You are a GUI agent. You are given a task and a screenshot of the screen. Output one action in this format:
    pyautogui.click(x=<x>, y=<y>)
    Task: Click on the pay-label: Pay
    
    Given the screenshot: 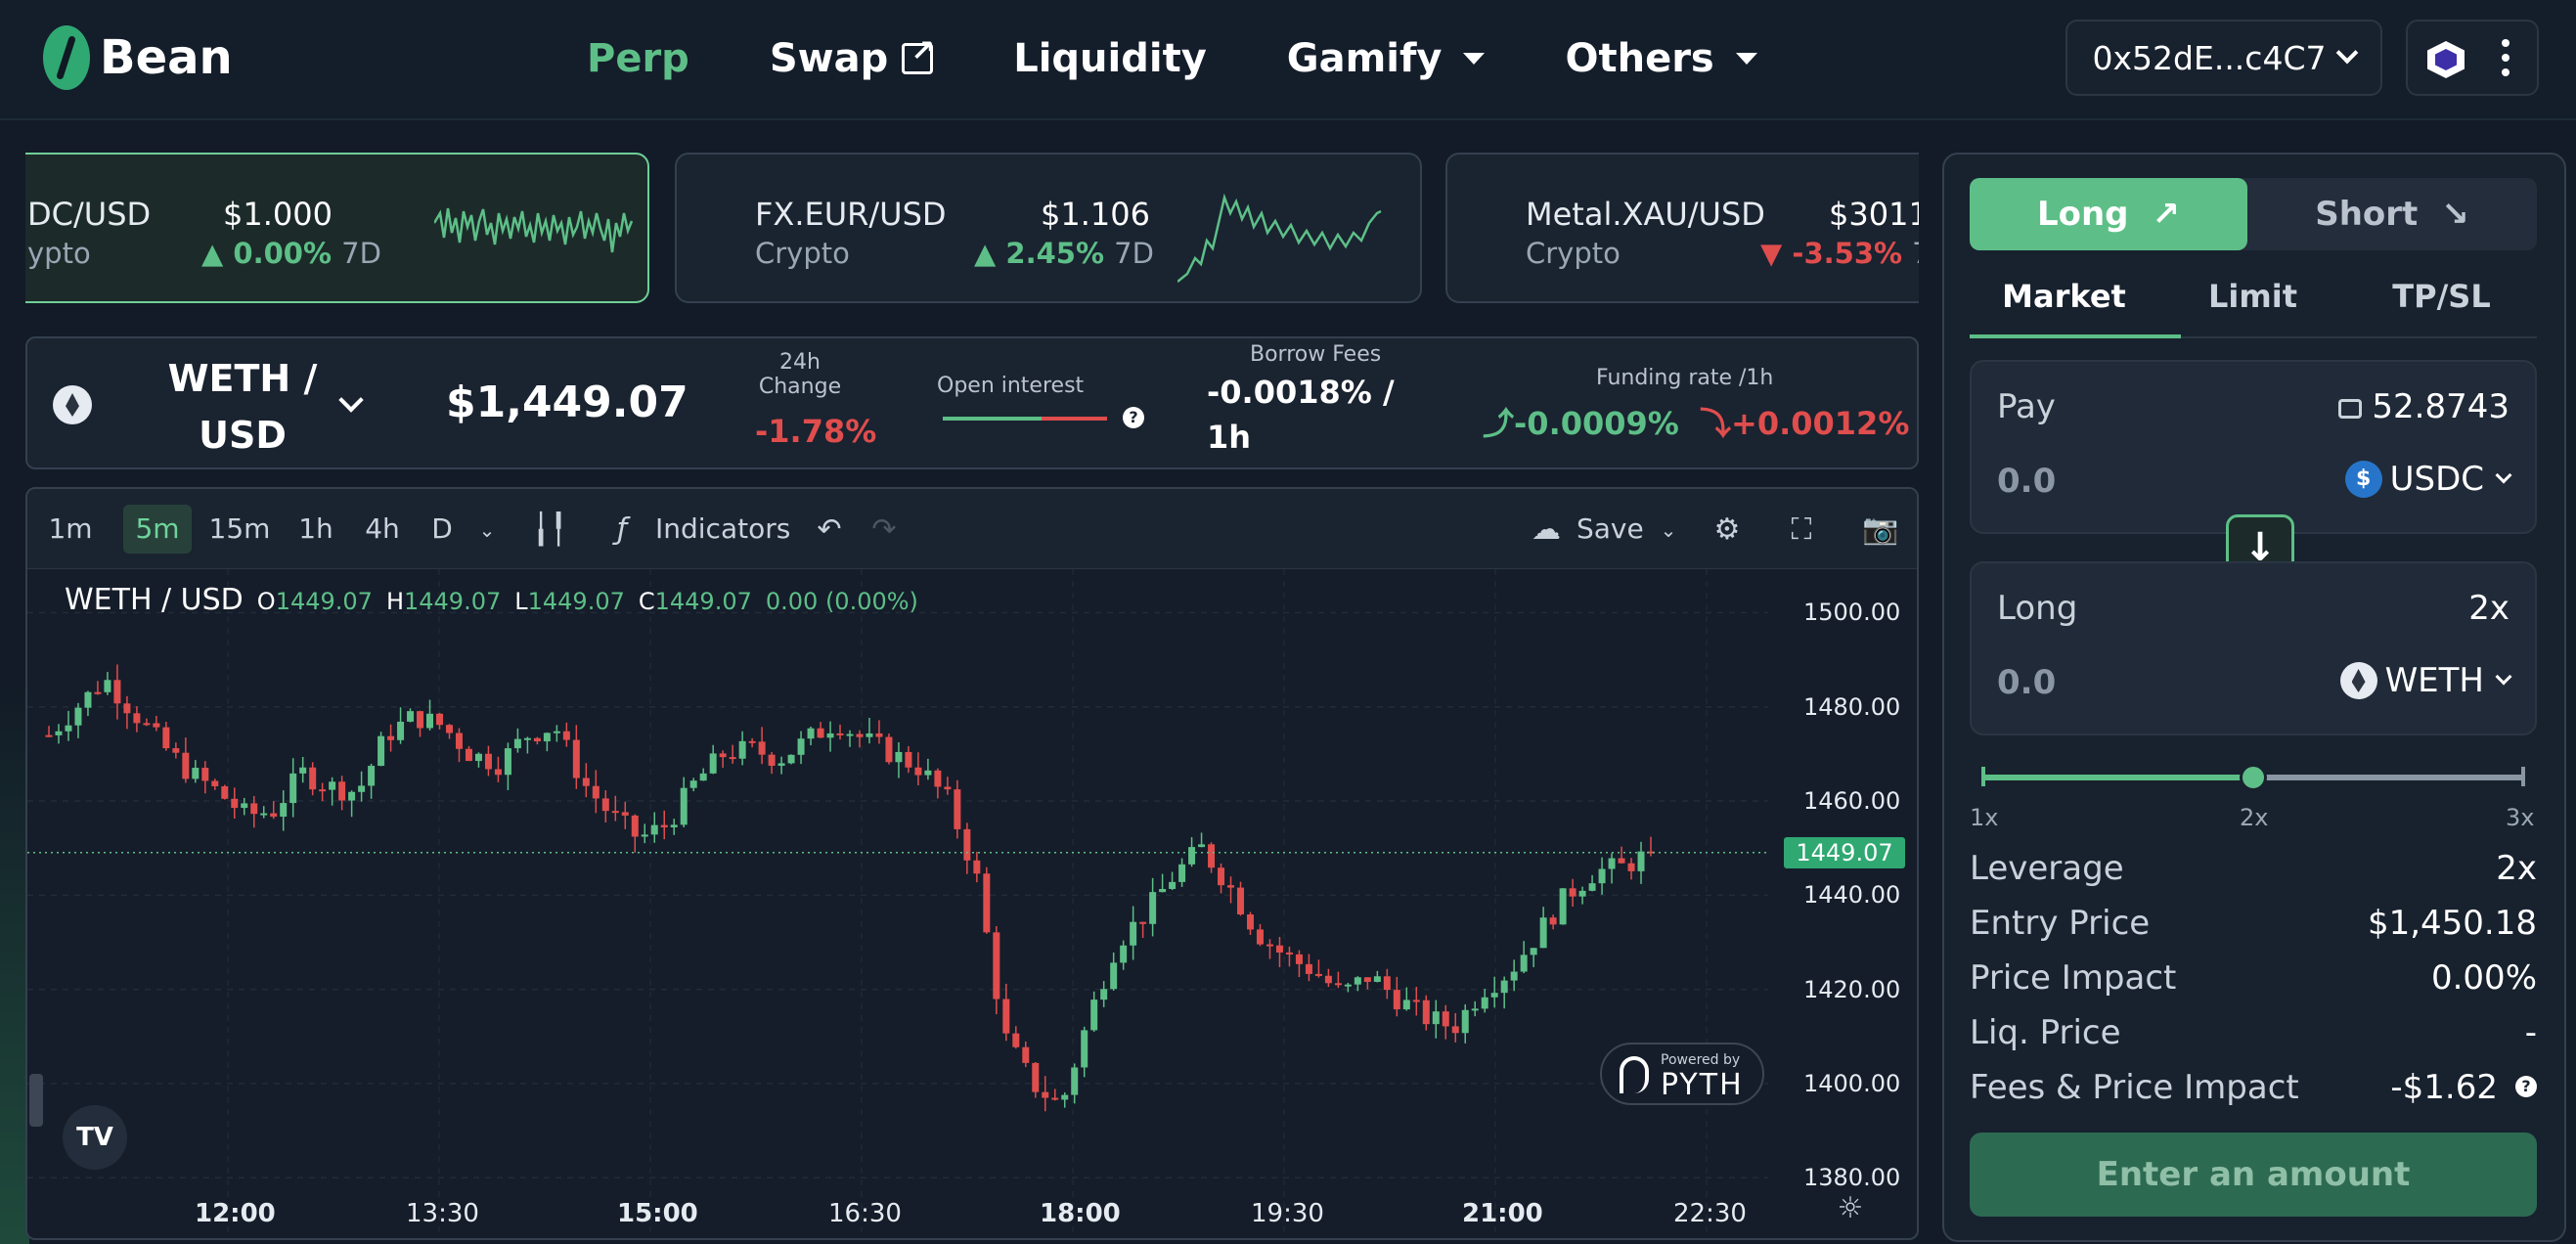 What is the action you would take?
    pyautogui.click(x=2026, y=406)
    